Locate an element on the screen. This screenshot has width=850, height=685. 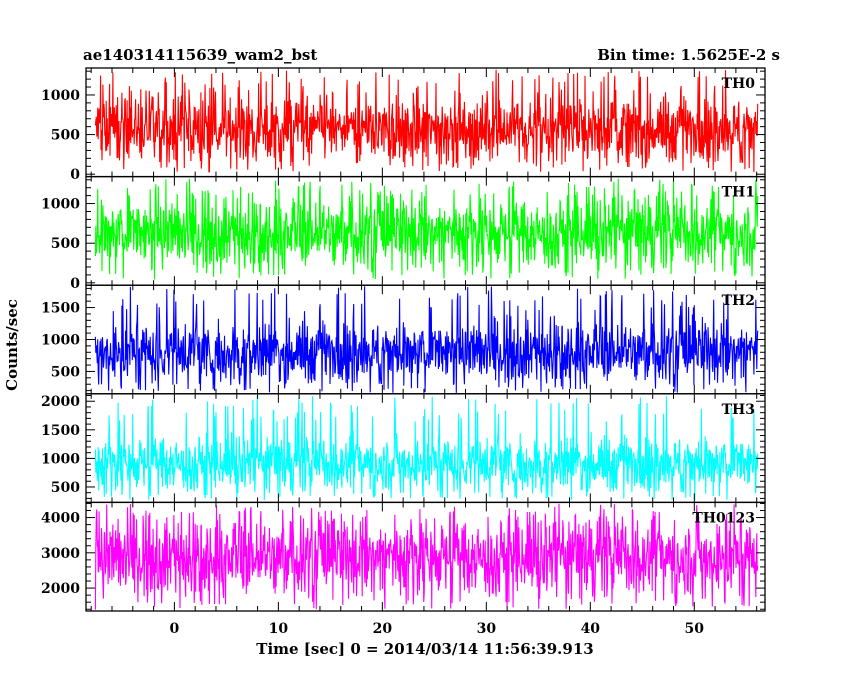
panel-th1: 0 500 1000 TH1 is located at coordinates (403, 233).